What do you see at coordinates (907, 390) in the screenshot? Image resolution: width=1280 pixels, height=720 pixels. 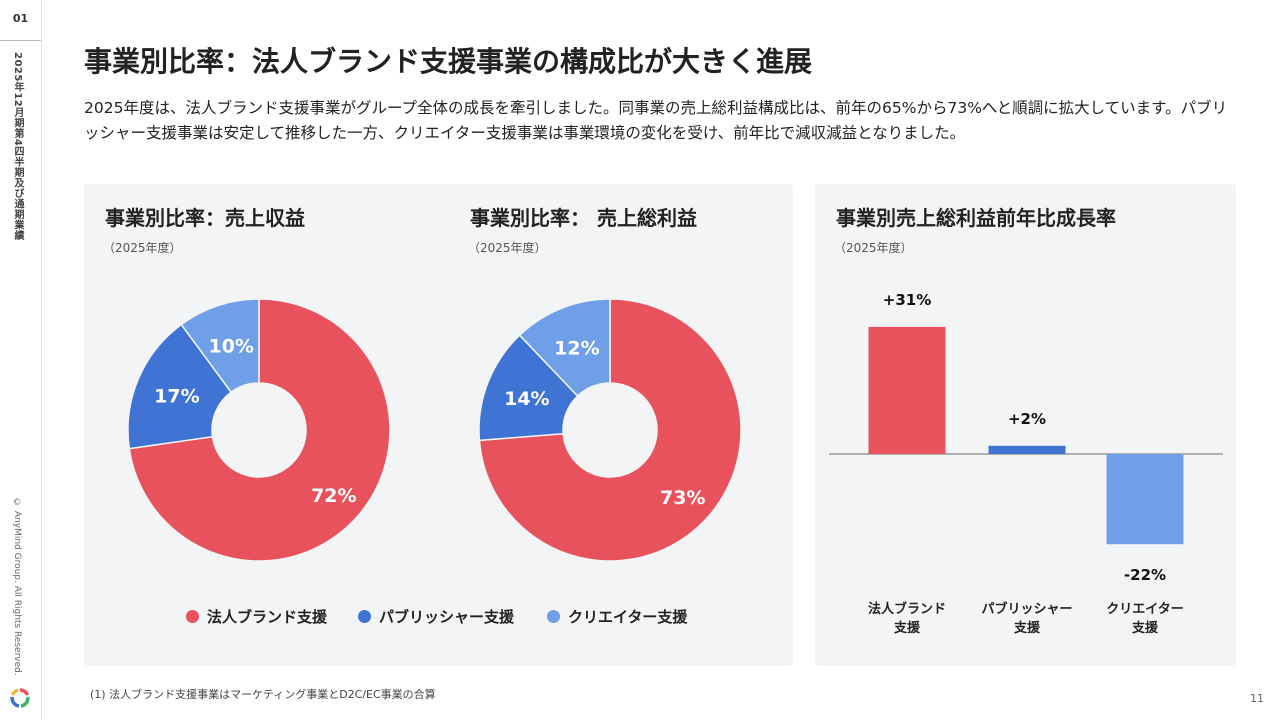 I see `growth-bar-corporate` at bounding box center [907, 390].